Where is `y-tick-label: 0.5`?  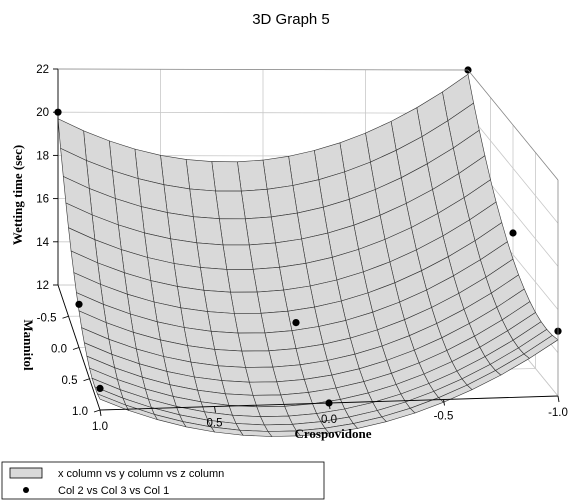
y-tick-label: 0.5 is located at coordinates (70, 381).